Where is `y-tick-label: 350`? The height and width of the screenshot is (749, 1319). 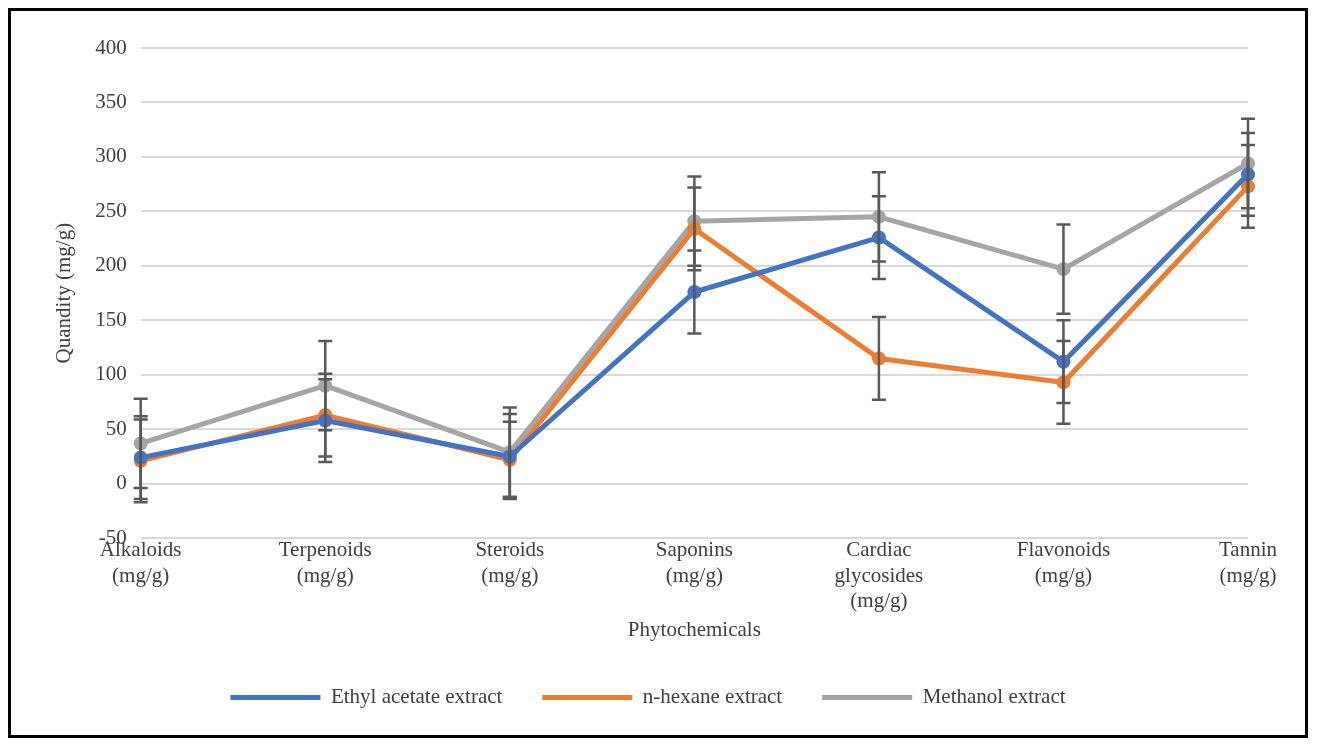
y-tick-label: 350 is located at coordinates (111, 100).